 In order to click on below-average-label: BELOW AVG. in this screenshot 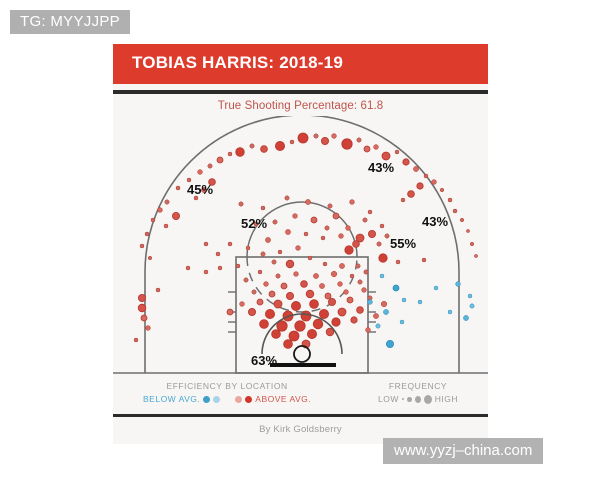, I will do `click(172, 399)`.